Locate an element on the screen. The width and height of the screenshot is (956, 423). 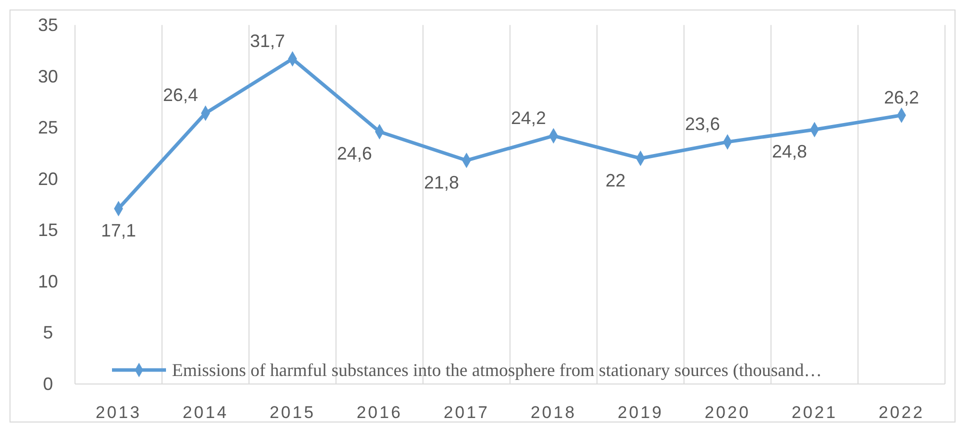
y-tick-label: 30 is located at coordinates (48, 76).